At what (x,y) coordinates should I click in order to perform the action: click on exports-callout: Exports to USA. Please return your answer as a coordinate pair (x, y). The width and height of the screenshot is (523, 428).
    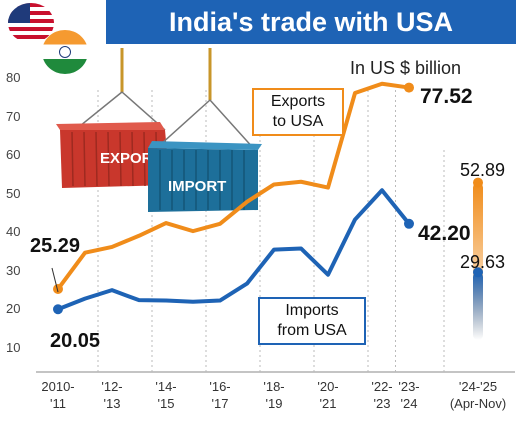
    Looking at the image, I should click on (298, 112).